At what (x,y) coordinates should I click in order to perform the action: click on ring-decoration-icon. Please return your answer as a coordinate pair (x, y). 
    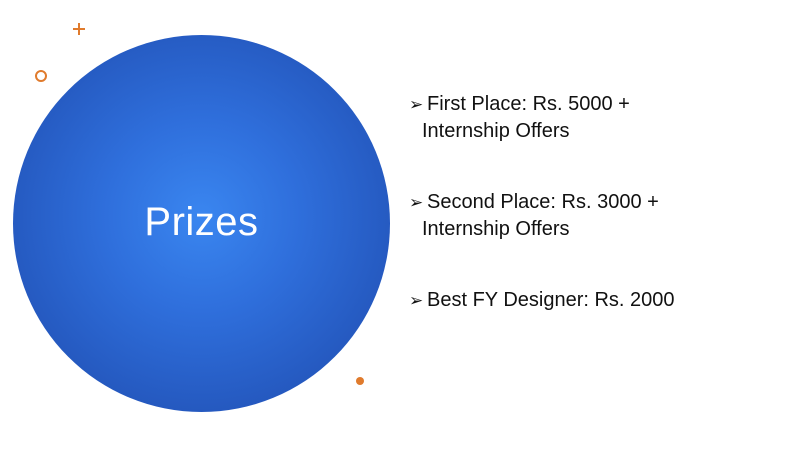
    Looking at the image, I should click on (41, 76).